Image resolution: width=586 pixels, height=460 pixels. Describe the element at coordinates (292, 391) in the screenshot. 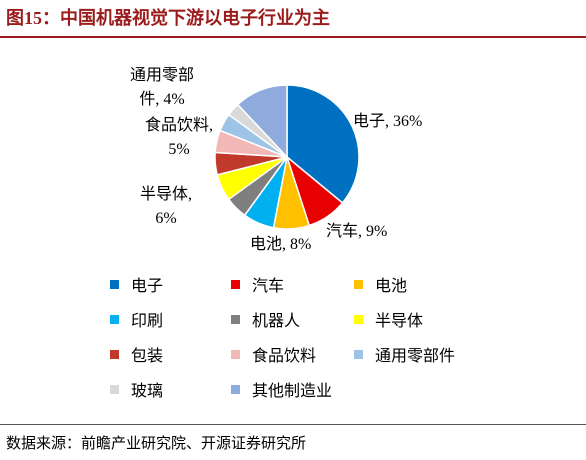

I see `legend-label: 其他制造业` at that location.